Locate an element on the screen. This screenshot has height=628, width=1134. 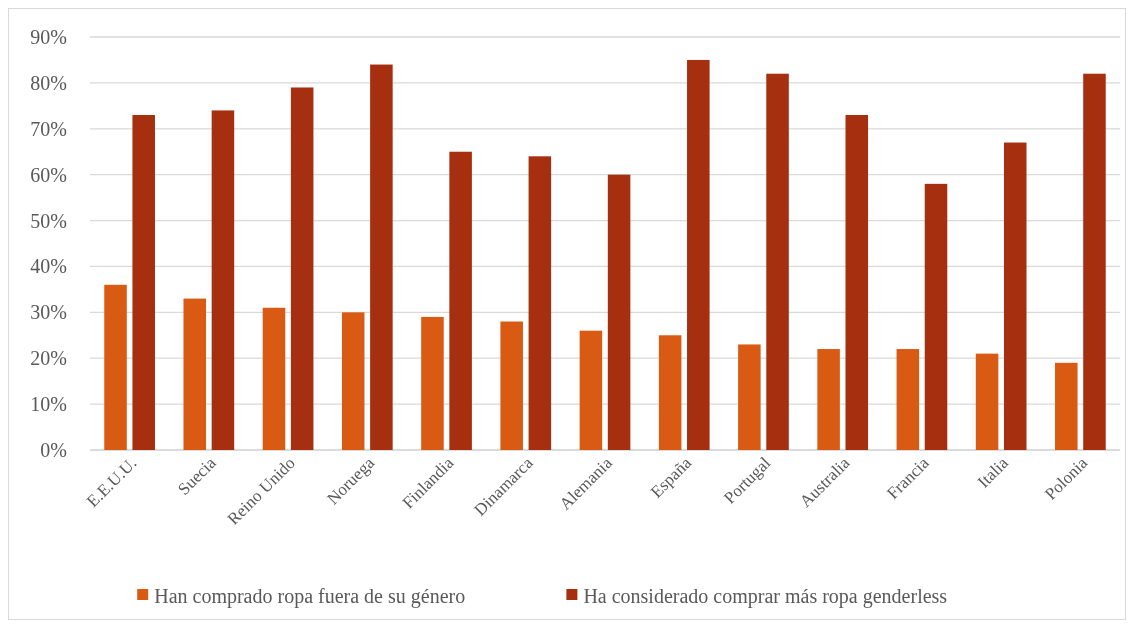
y-tick-label: 0% is located at coordinates (53, 450).